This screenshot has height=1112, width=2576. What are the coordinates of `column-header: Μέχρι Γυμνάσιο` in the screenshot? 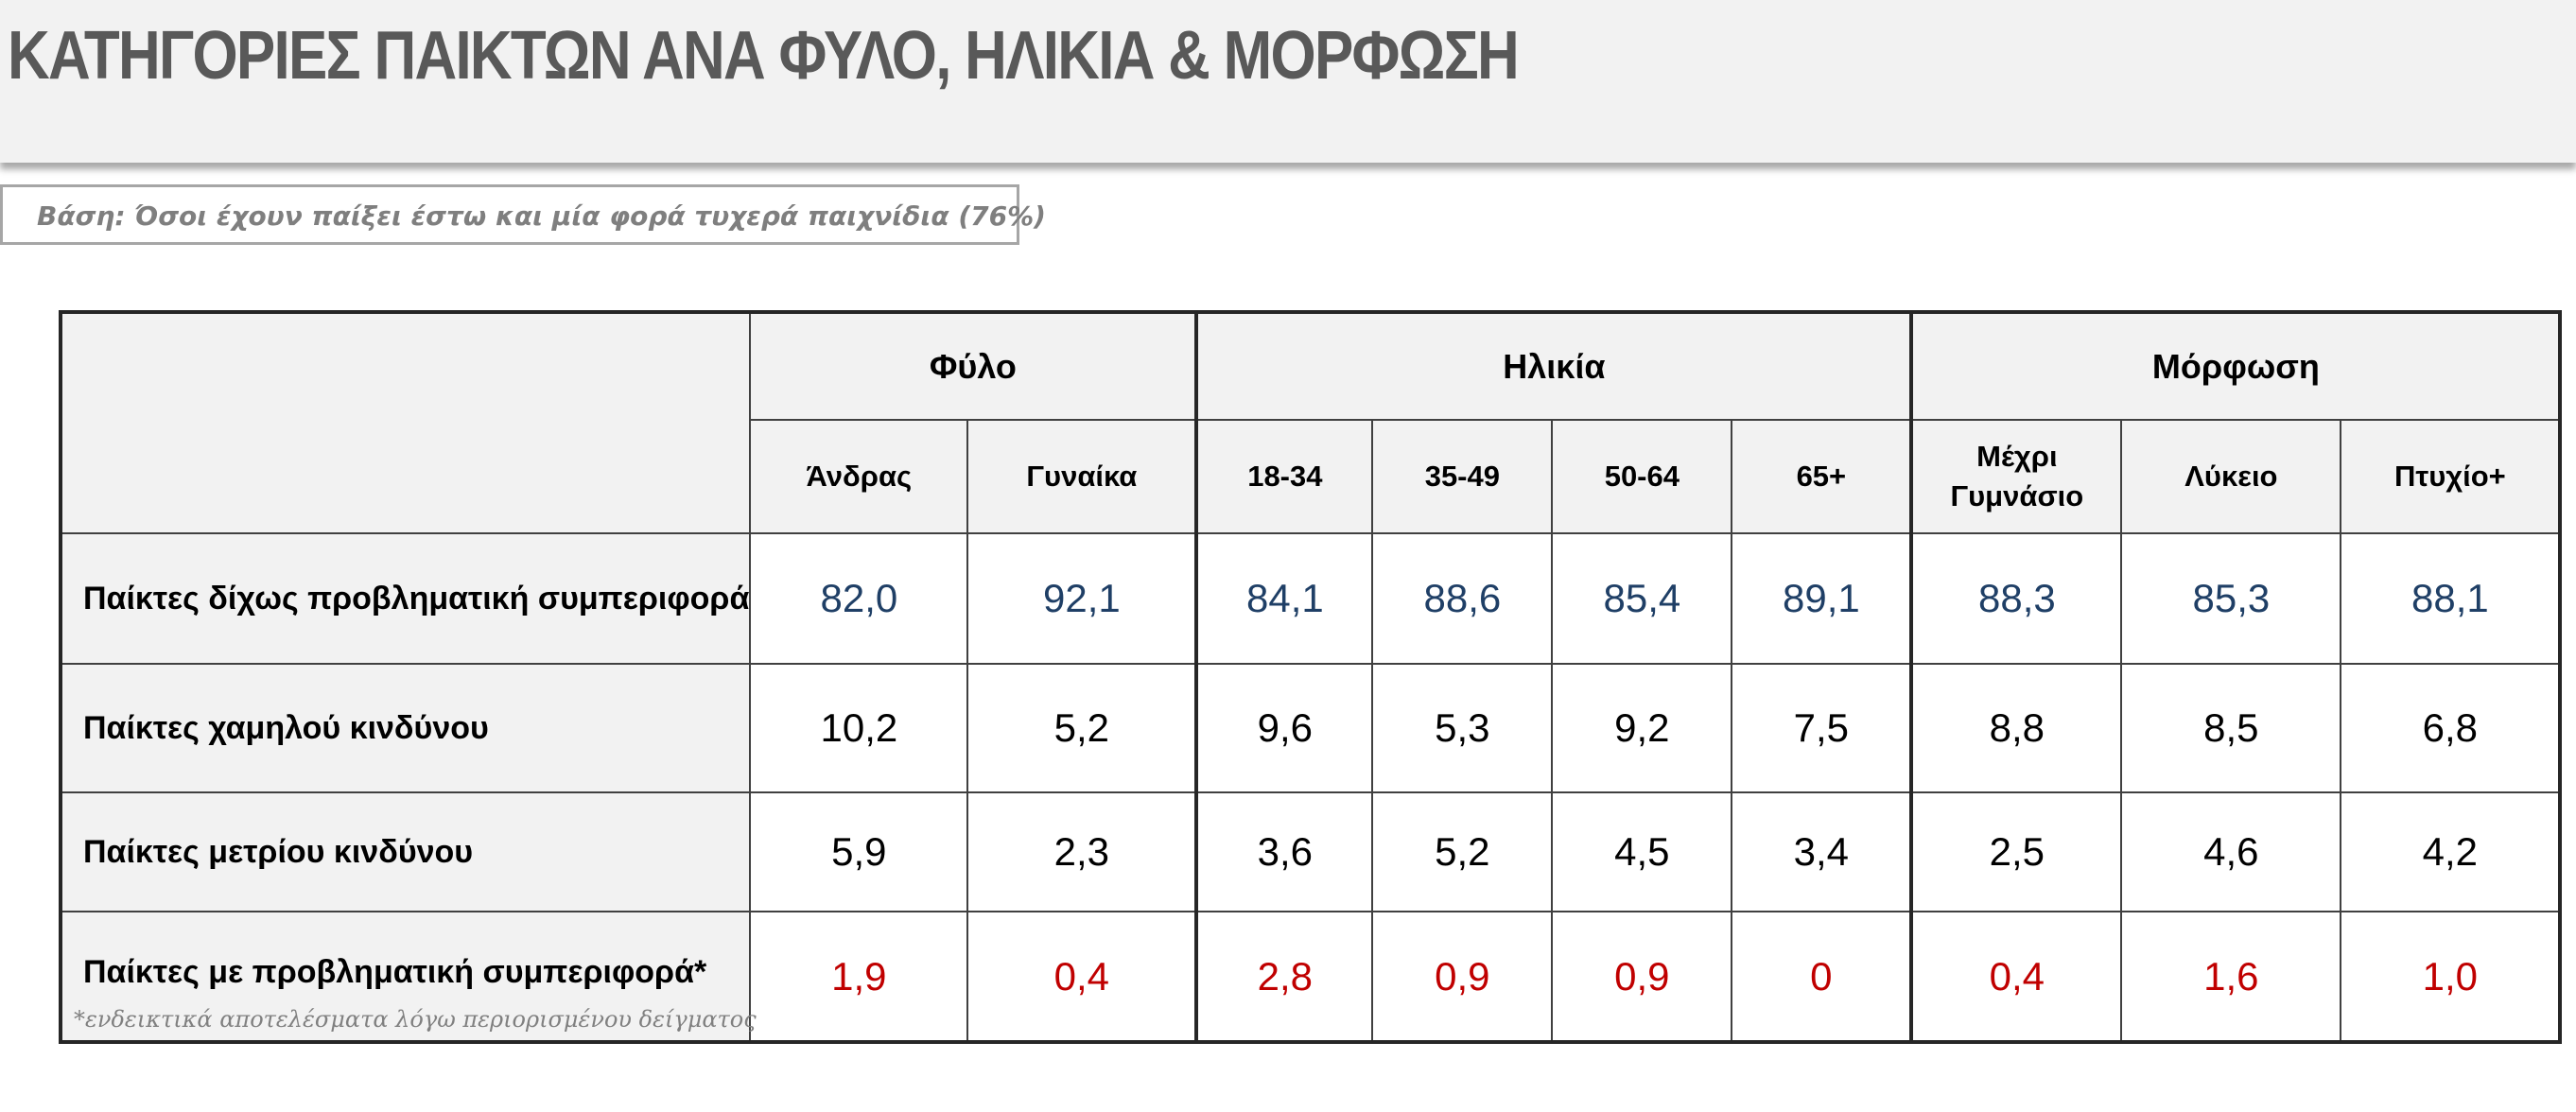 It's located at (2016, 477).